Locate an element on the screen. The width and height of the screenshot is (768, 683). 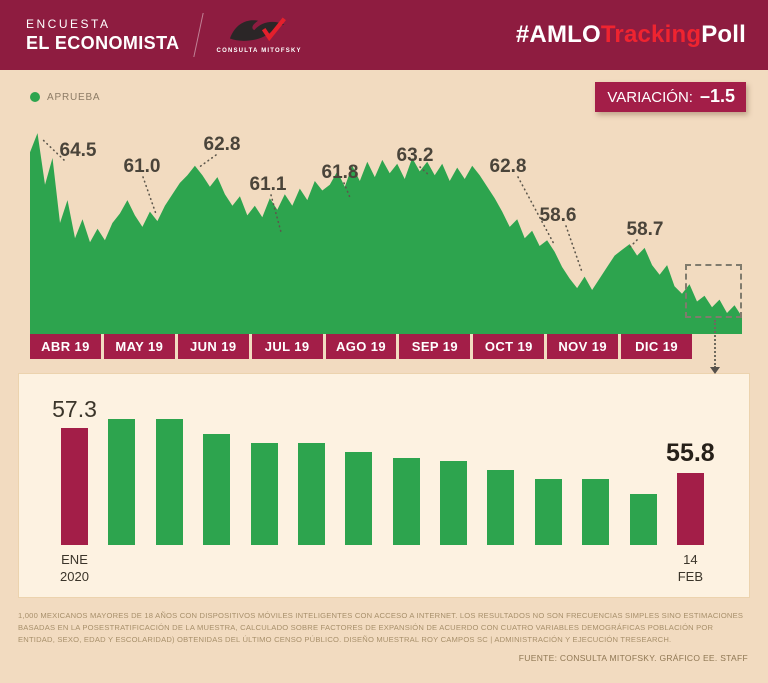
connector-dotted-line is located at coordinates (715, 344).